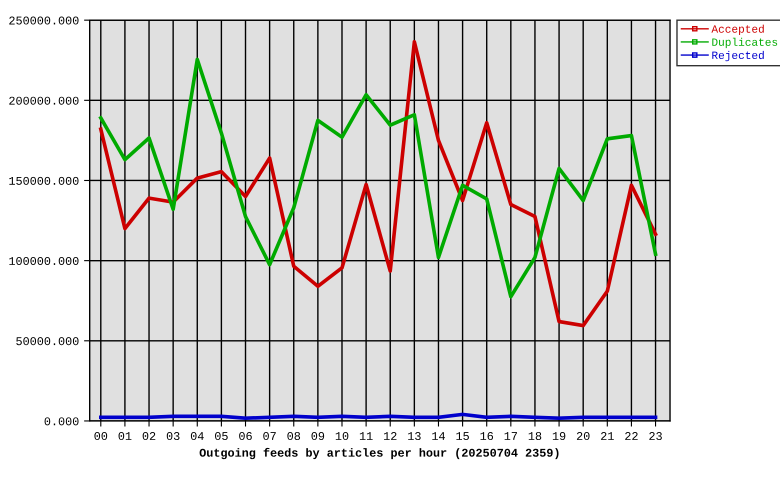 The height and width of the screenshot is (480, 780). Describe the element at coordinates (47, 341) in the screenshot. I see `y-tick-label: 50000.000` at that location.